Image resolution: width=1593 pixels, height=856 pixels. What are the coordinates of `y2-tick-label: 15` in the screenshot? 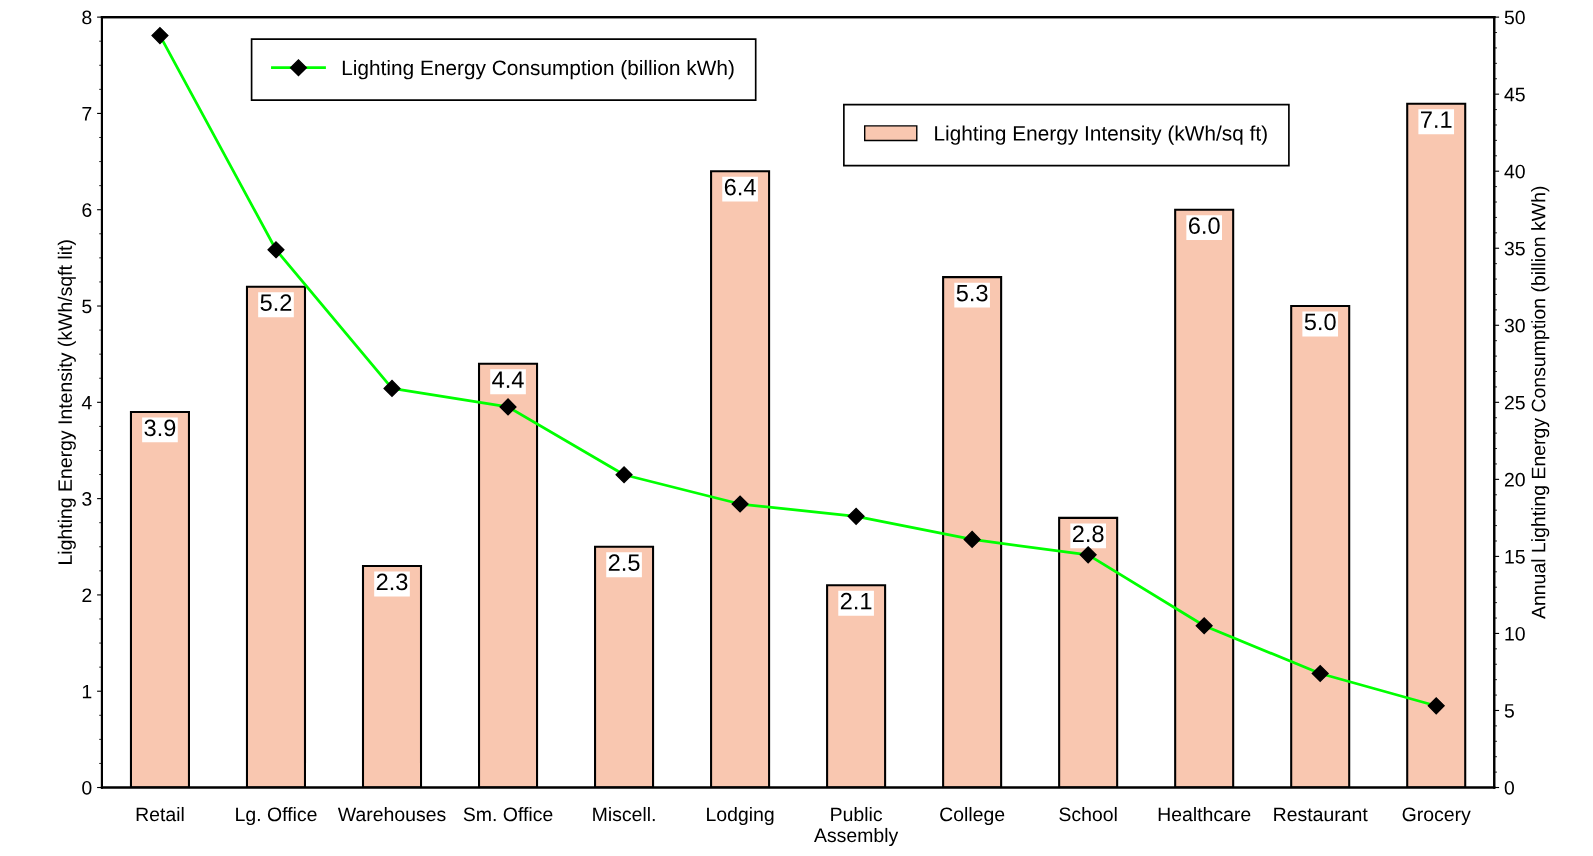 It's located at (1515, 557).